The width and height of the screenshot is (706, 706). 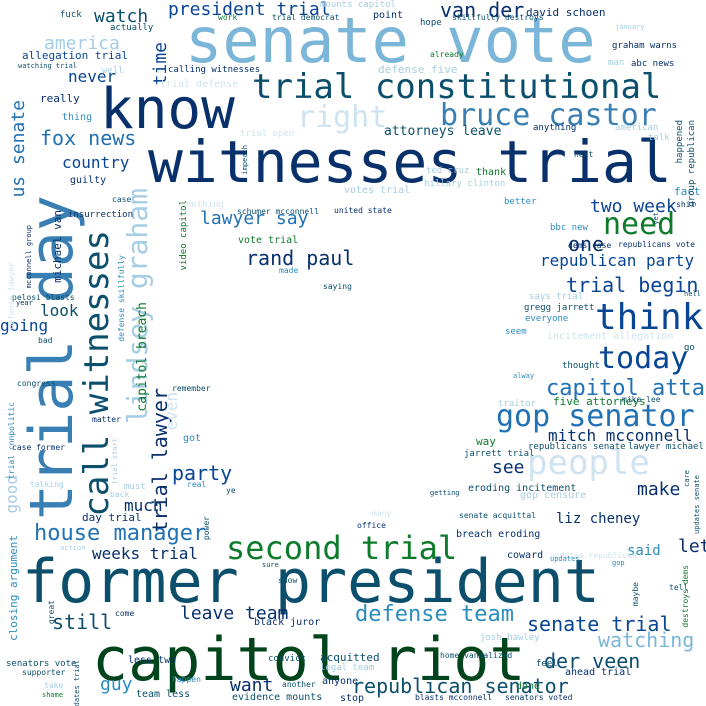 What do you see at coordinates (657, 244) in the screenshot?
I see `word: republicans vote` at bounding box center [657, 244].